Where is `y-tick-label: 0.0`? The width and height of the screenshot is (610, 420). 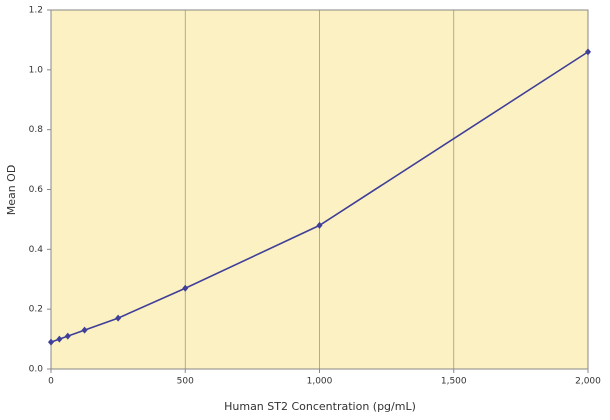 y-tick-label: 0.0 is located at coordinates (36, 370).